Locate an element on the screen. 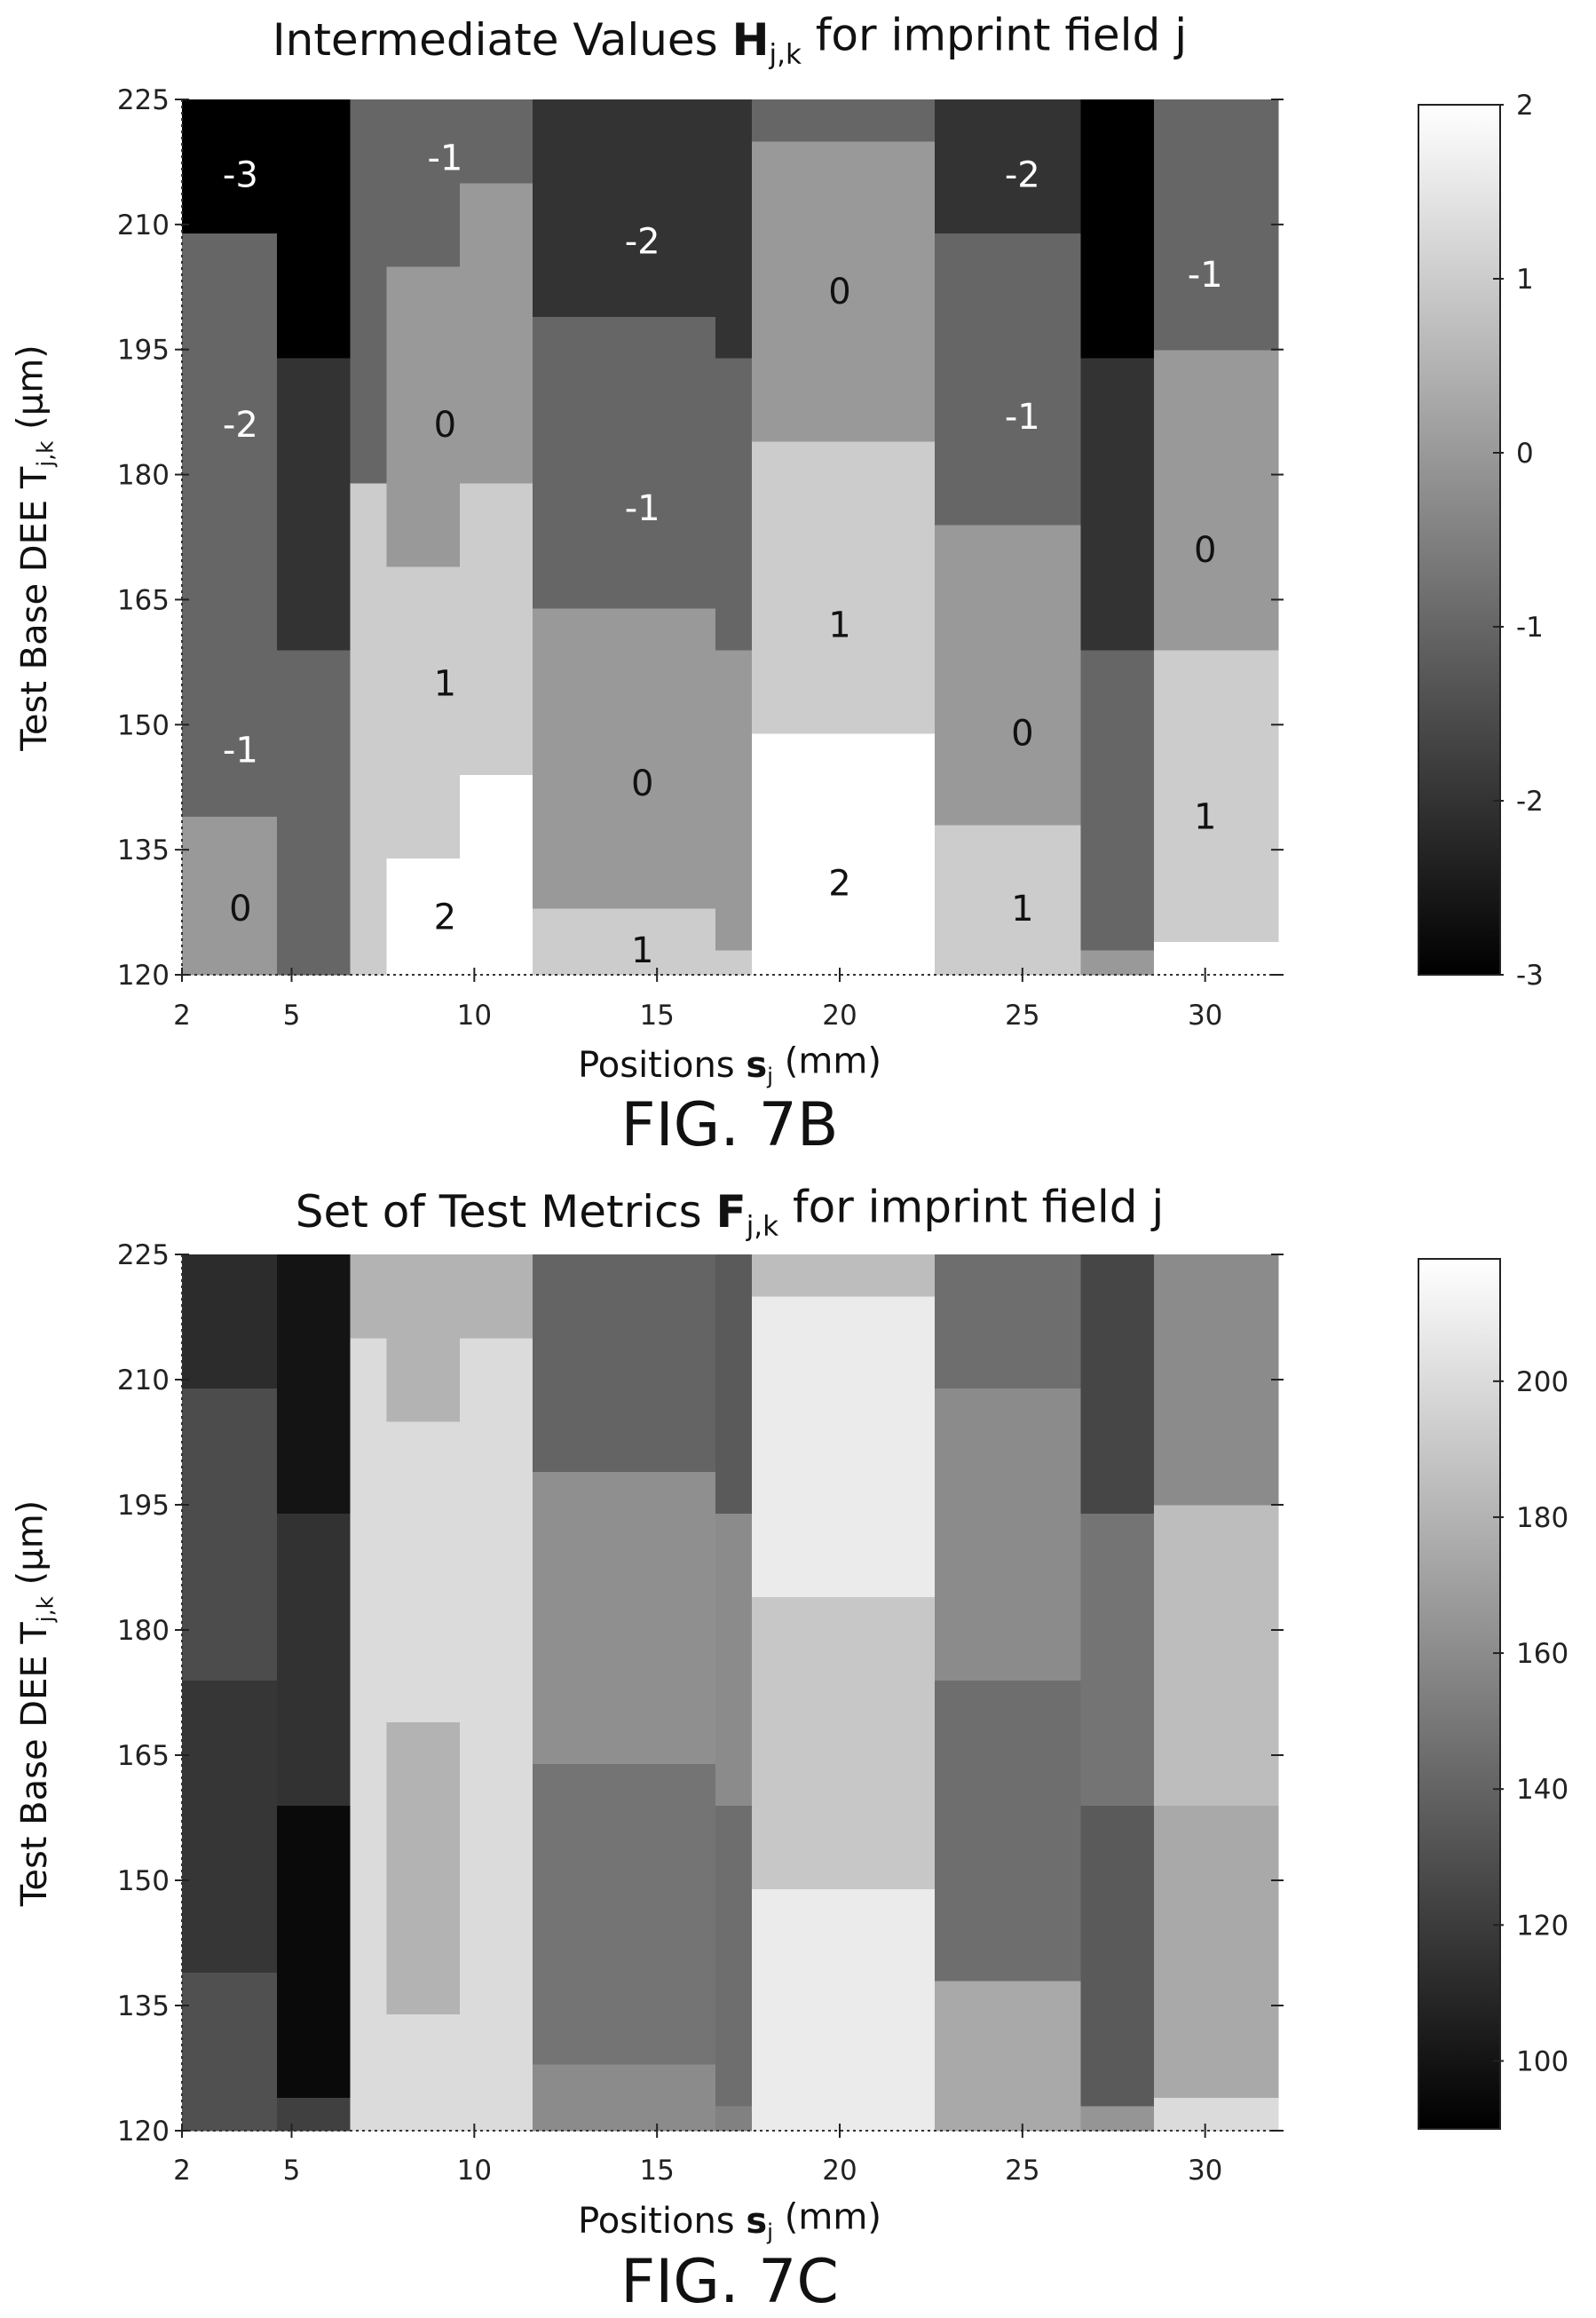 This screenshot has width=1596, height=2318. colorbar-tick-label: 200 is located at coordinates (1542, 1382).